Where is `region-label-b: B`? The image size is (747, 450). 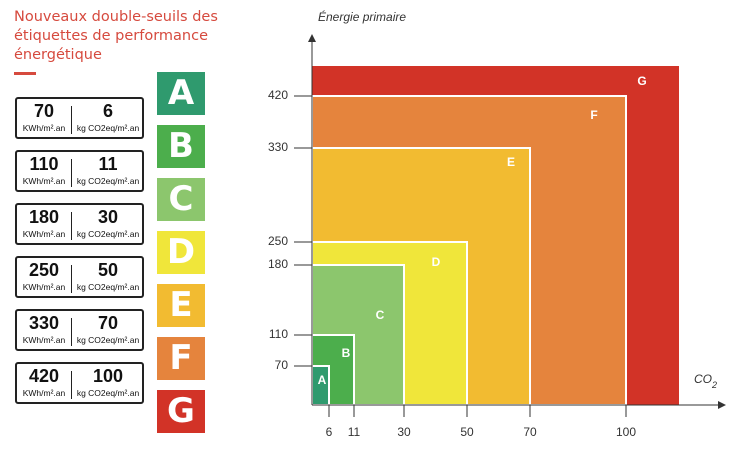 region-label-b: B is located at coordinates (346, 353).